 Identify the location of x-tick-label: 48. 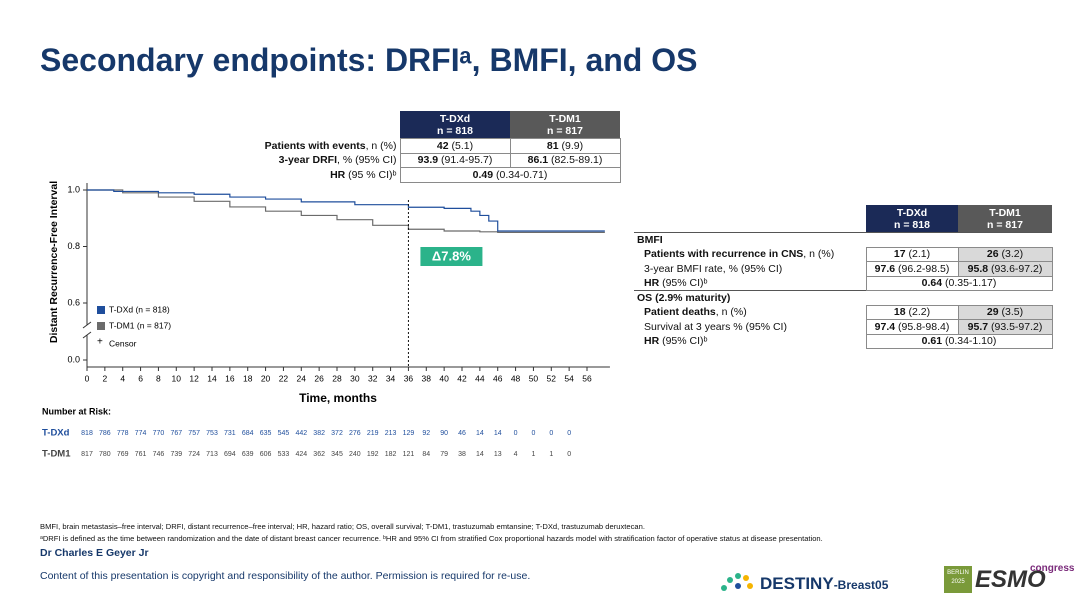
(516, 378).